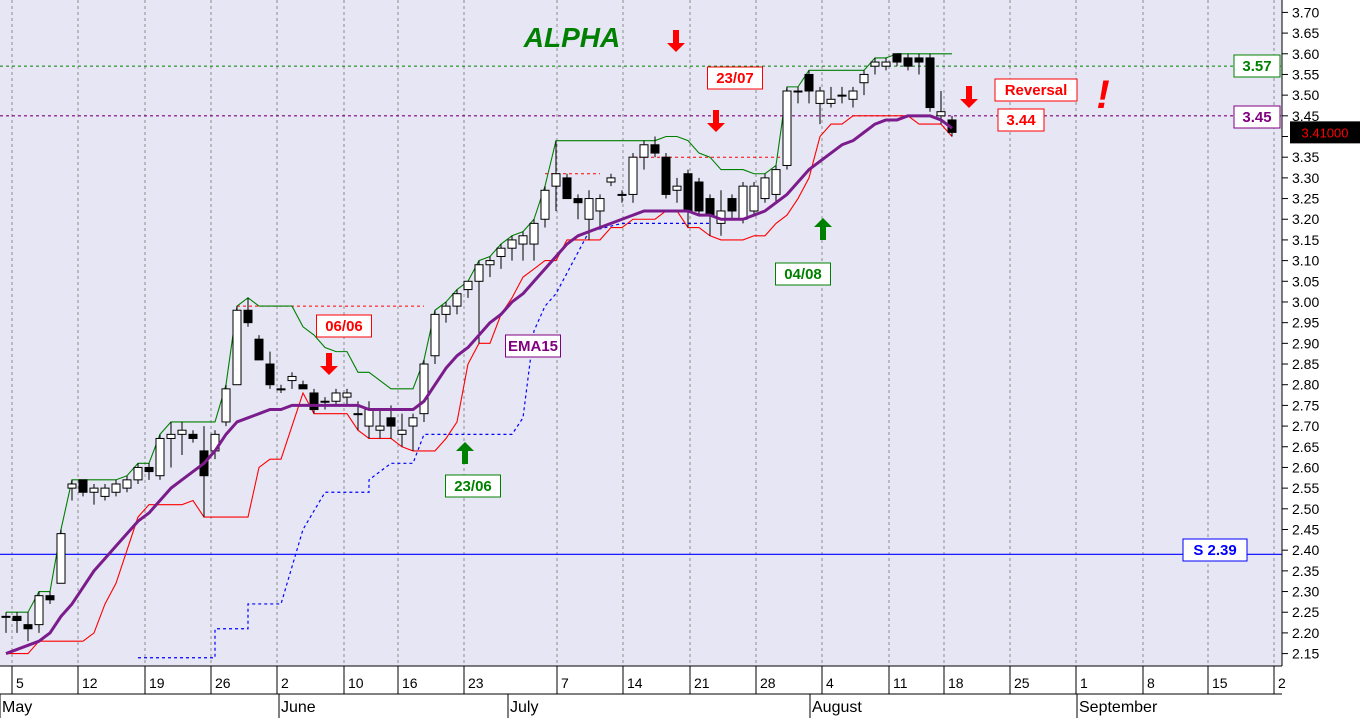 This screenshot has width=1362, height=724. I want to click on last-price-box, so click(1325, 132).